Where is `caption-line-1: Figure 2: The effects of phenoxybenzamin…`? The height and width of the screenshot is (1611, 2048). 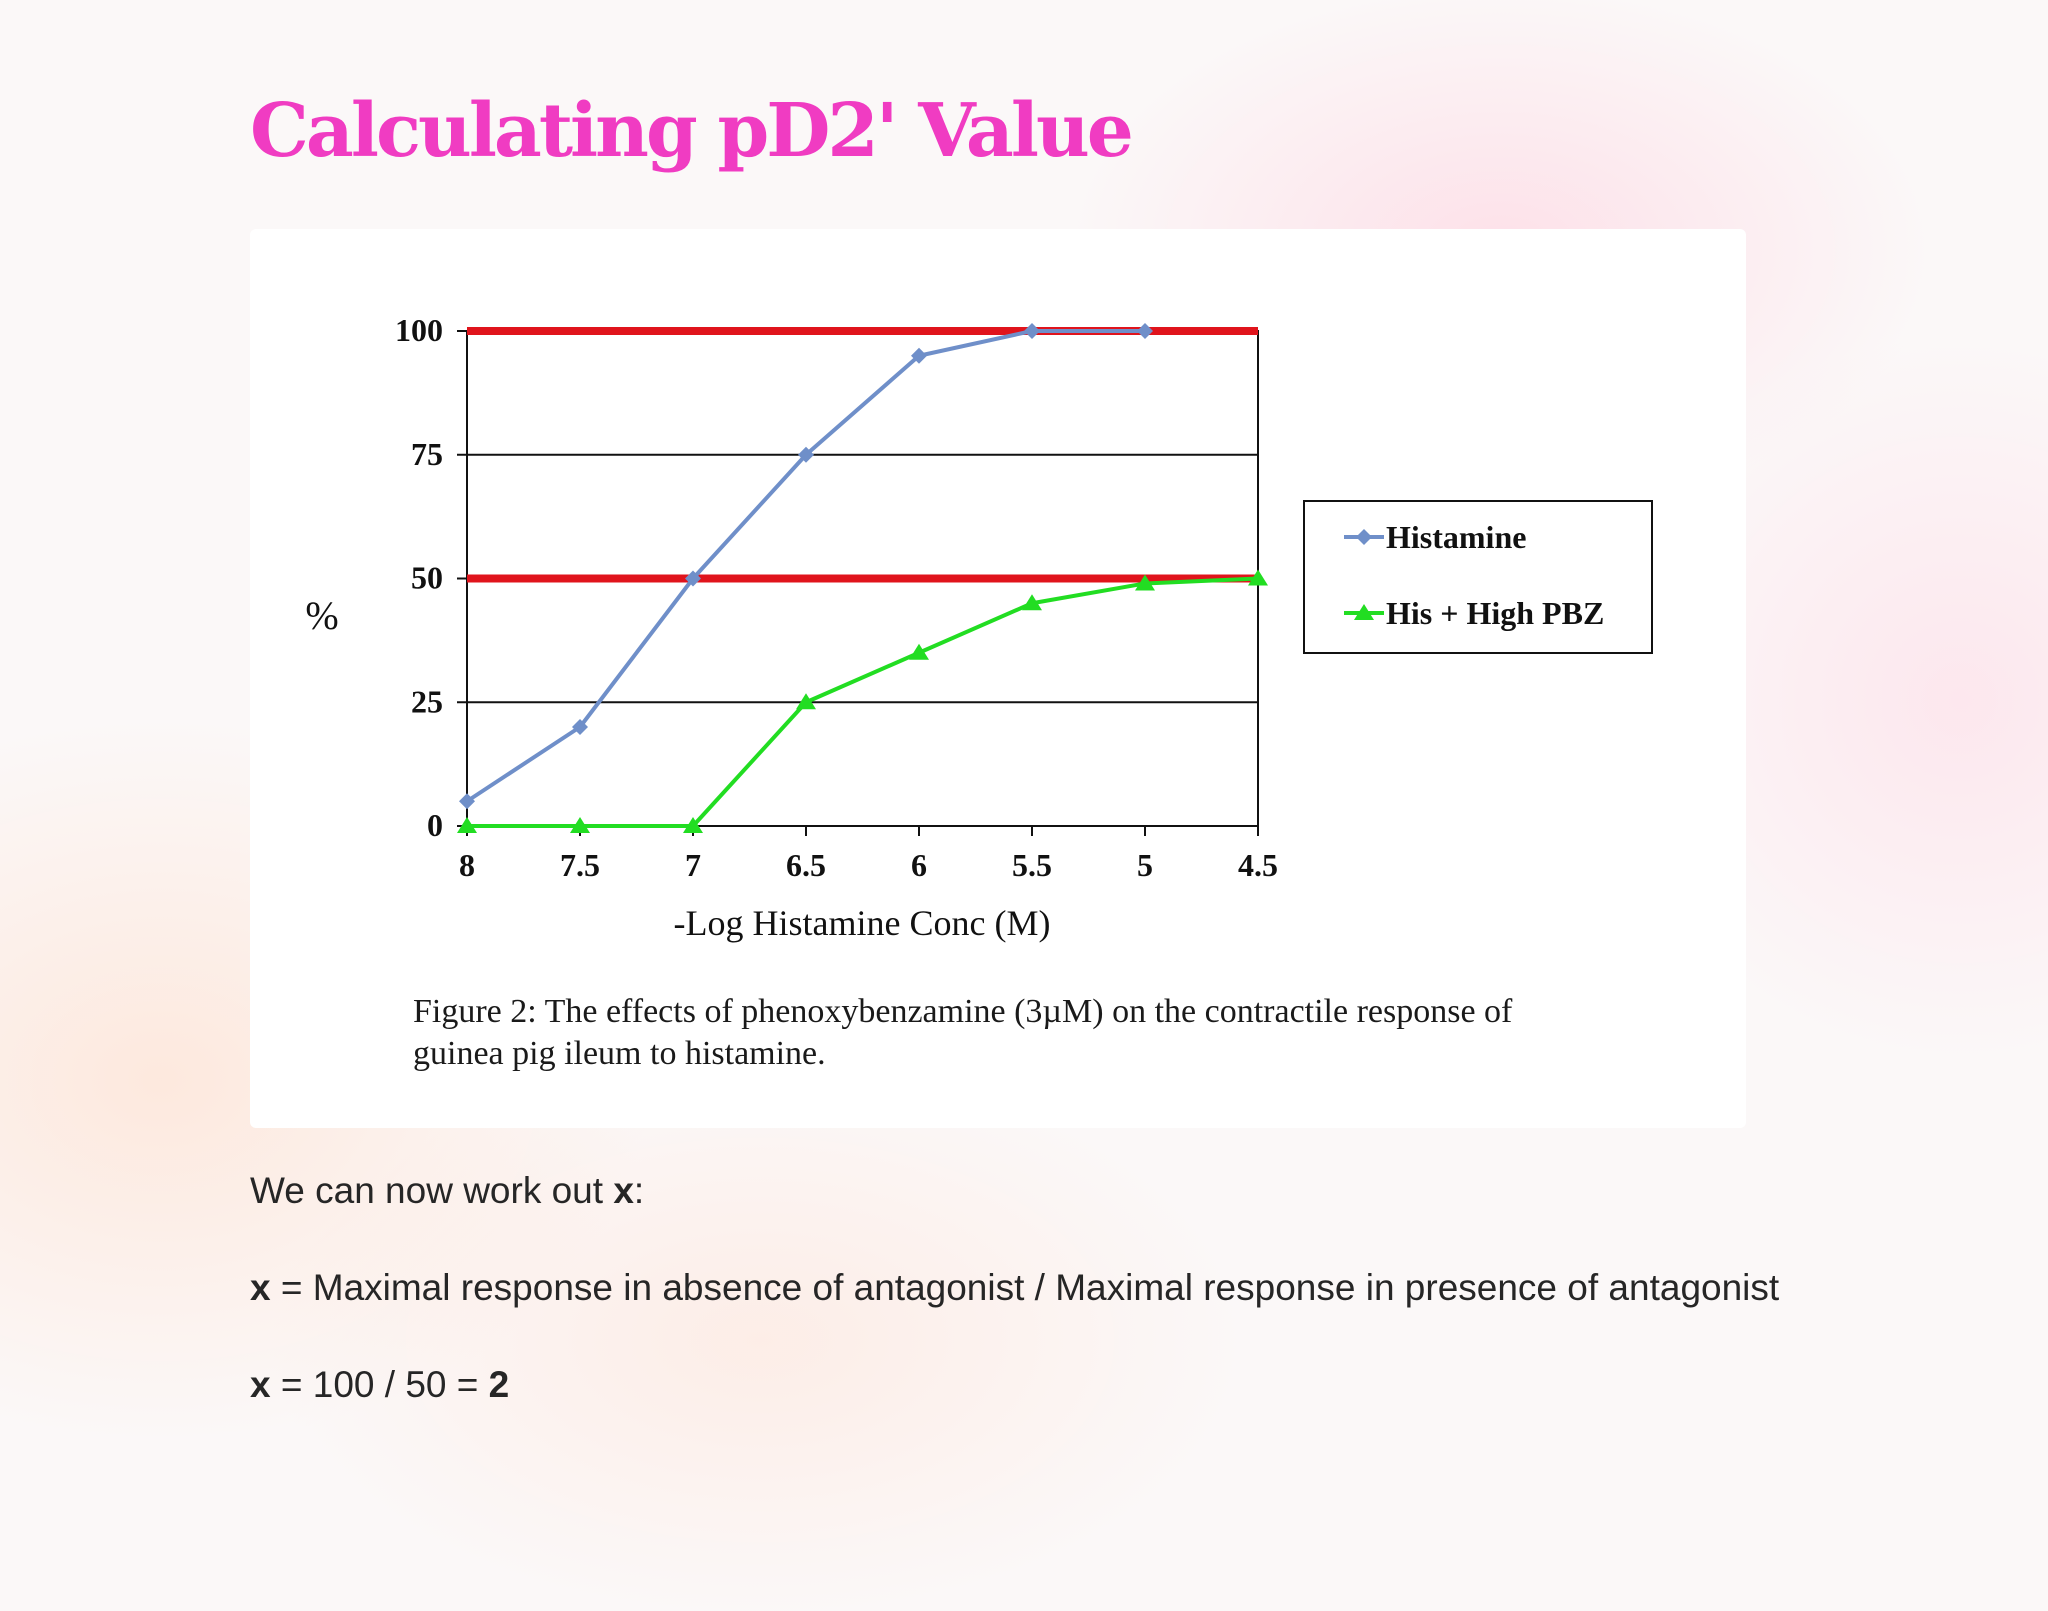 caption-line-1: Figure 2: The effects of phenoxybenzamin… is located at coordinates (963, 1011).